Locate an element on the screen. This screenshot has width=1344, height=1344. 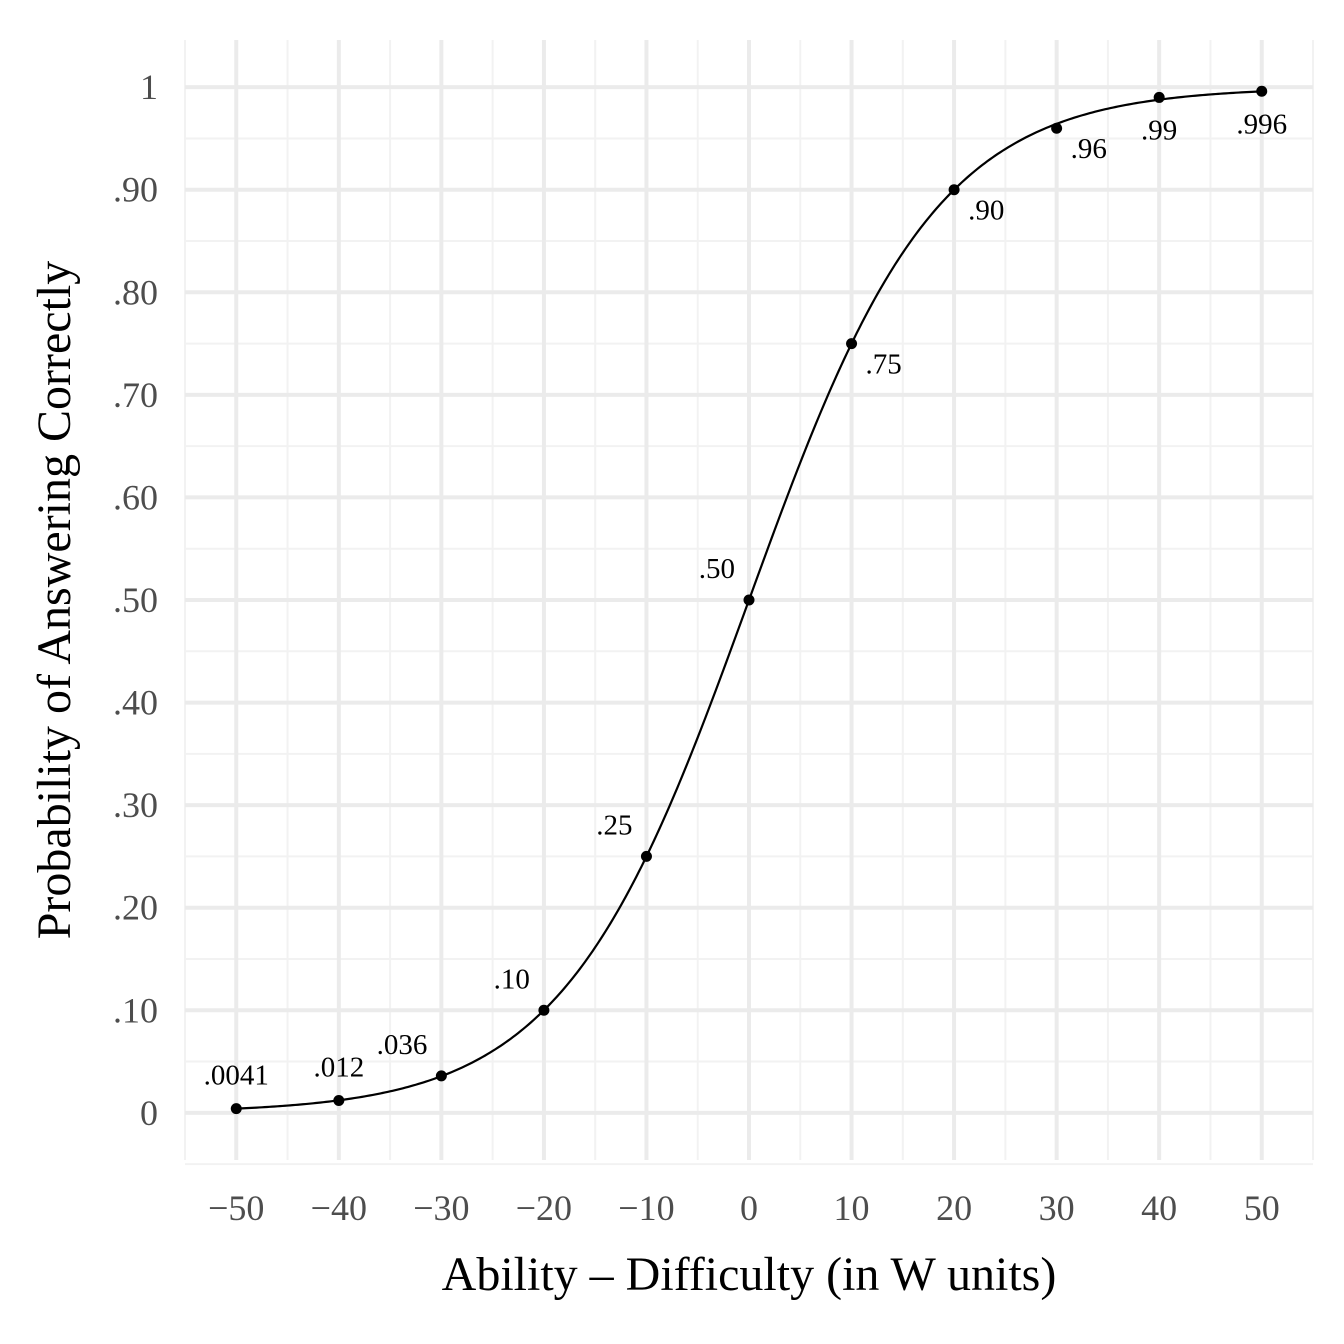
y-tick-label: 1 is located at coordinates (149, 87).